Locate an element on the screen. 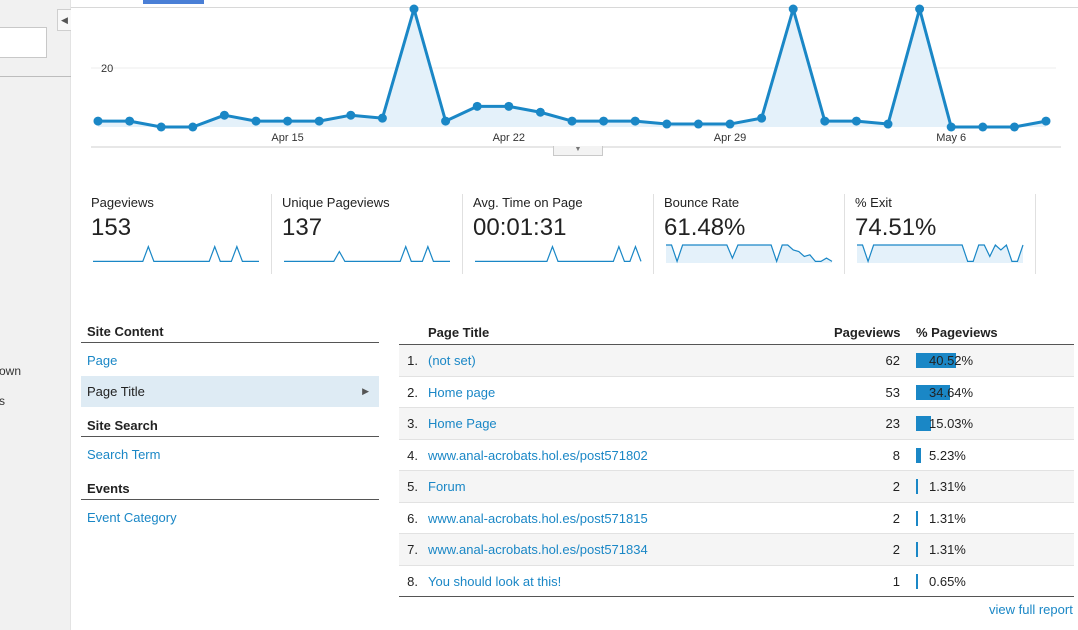  sidebar-search-input is located at coordinates (23, 42).